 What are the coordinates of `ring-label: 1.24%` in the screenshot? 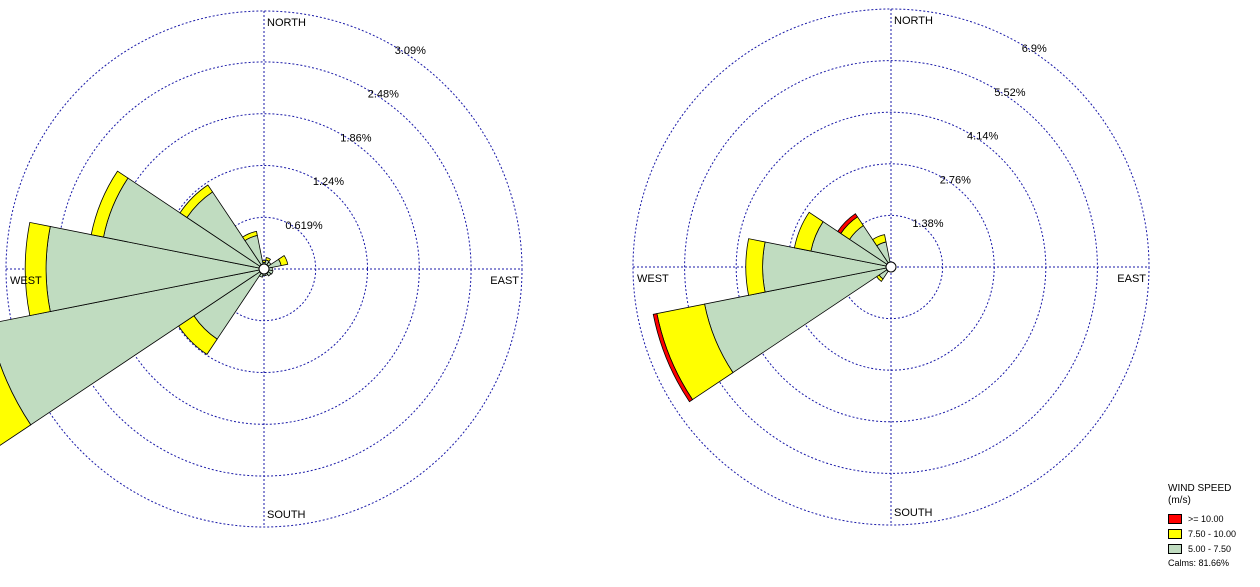 It's located at (328, 182).